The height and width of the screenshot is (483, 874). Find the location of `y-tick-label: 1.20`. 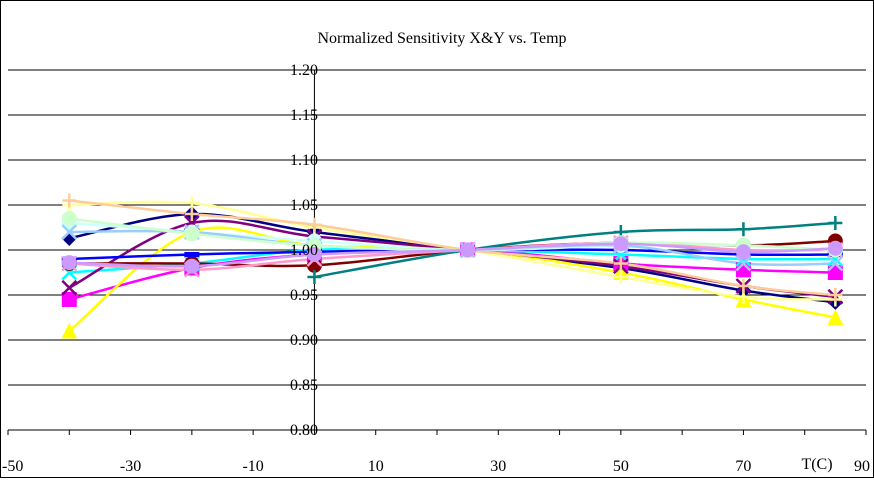

y-tick-label: 1.20 is located at coordinates (304, 70).